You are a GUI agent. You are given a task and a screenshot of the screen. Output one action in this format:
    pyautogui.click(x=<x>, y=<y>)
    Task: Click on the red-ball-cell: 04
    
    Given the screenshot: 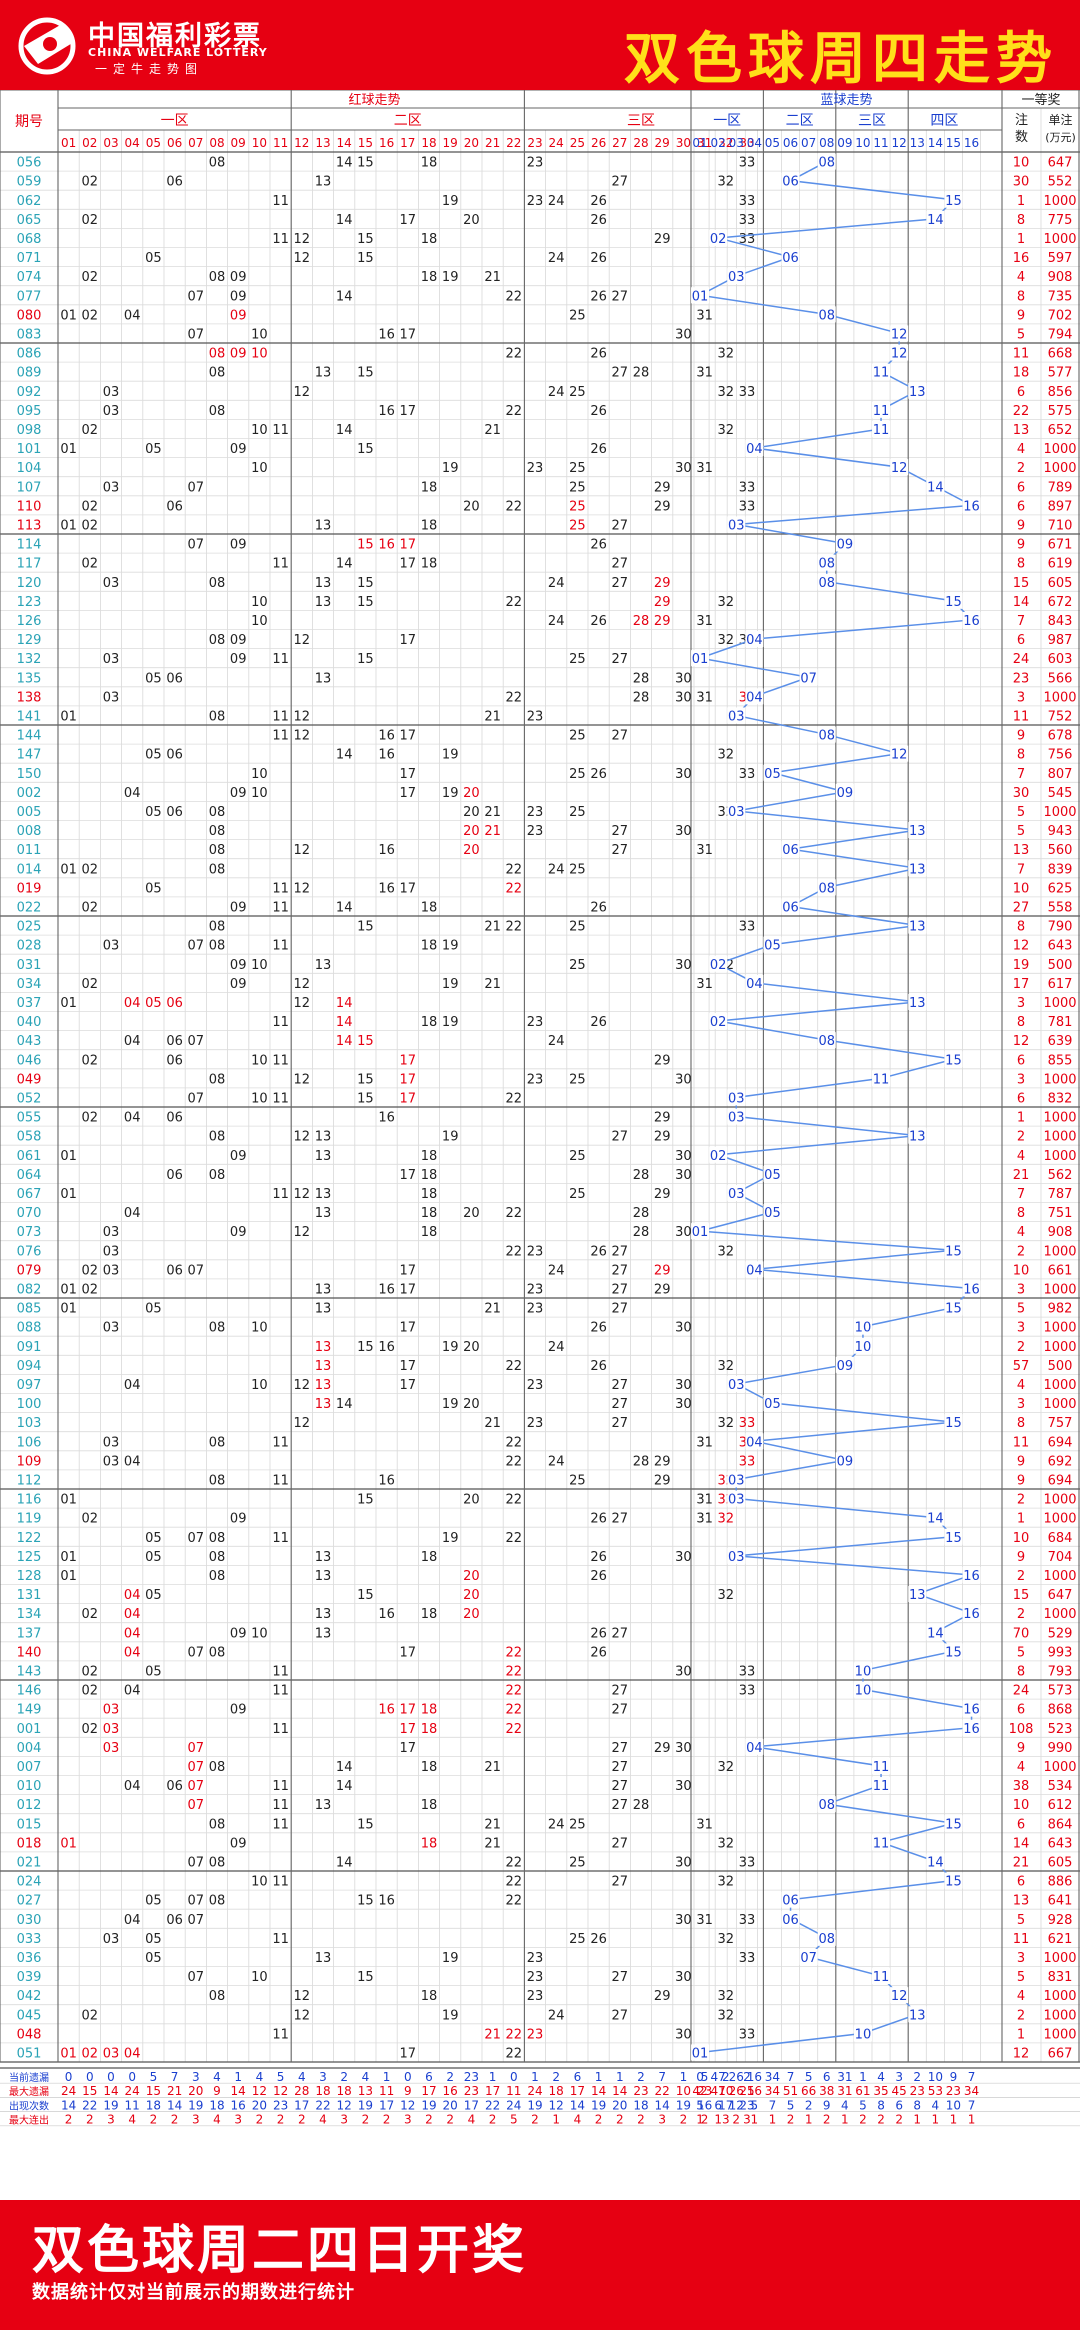 What is the action you would take?
    pyautogui.click(x=132, y=1786)
    